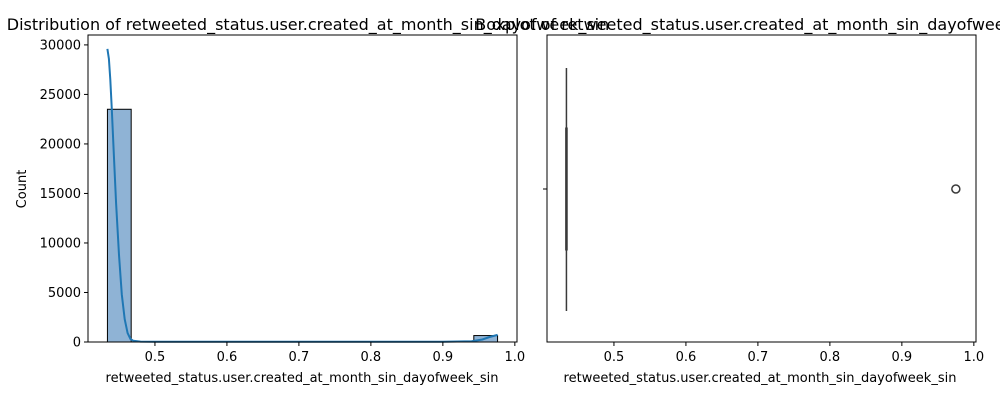  Describe the element at coordinates (77, 343) in the screenshot. I see `y-tick-label: 0` at that location.